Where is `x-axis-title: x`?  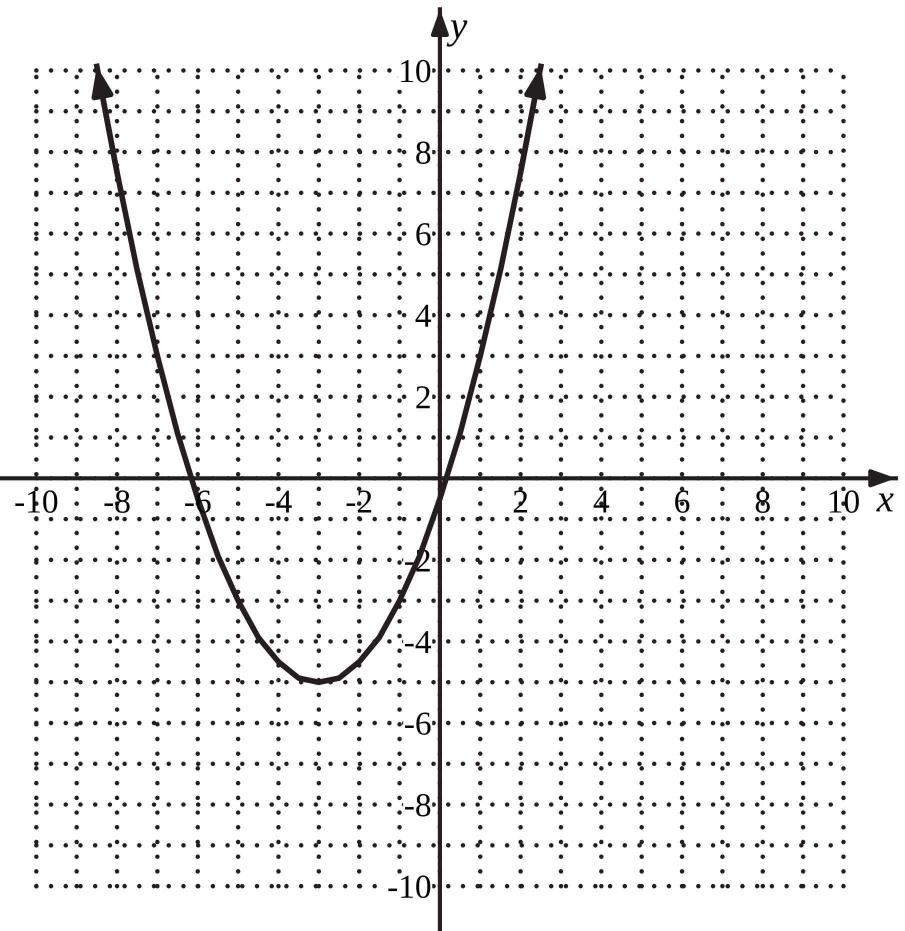
x-axis-title: x is located at coordinates (885, 503).